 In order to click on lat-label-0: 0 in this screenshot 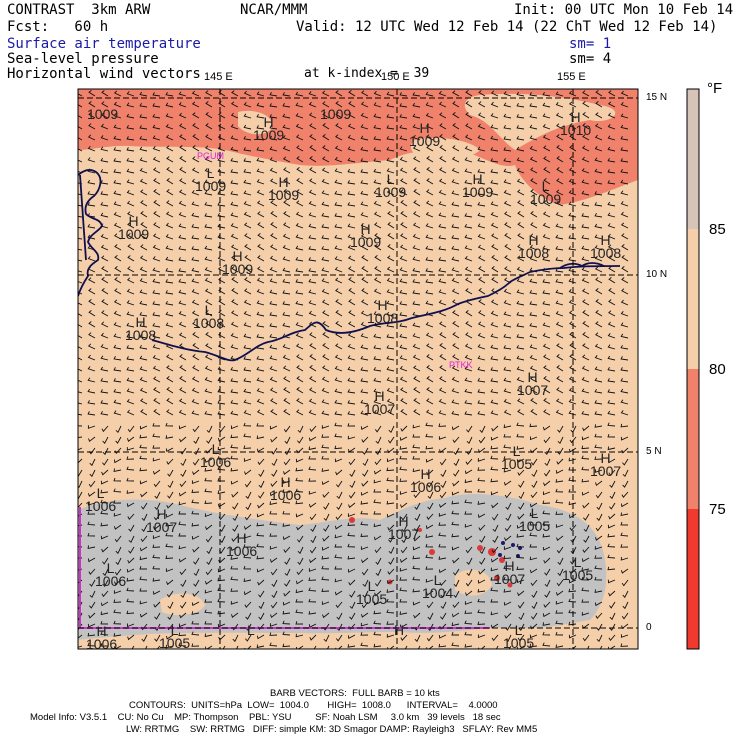, I will do `click(649, 627)`.